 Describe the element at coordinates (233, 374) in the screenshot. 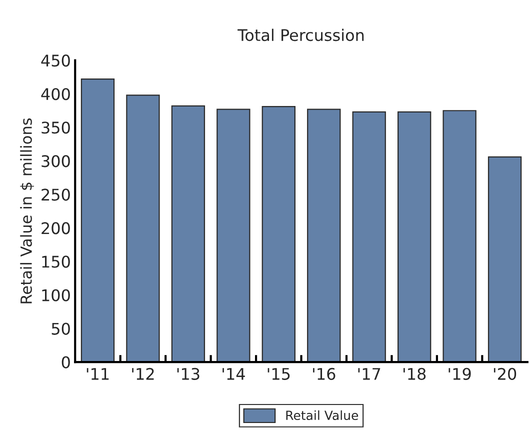

I see `x-tick-label: '14` at that location.